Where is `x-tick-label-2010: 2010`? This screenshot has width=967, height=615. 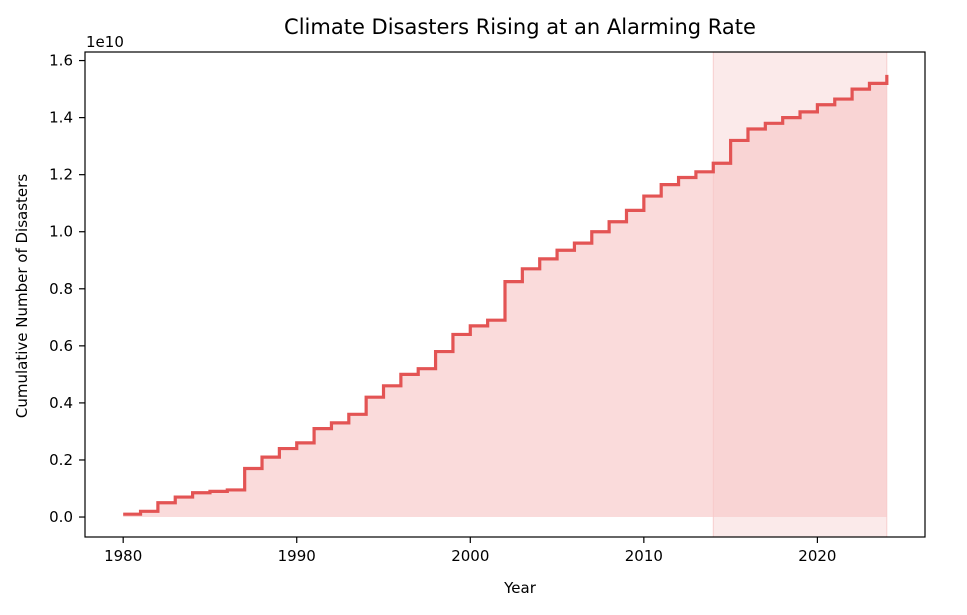 x-tick-label-2010: 2010 is located at coordinates (644, 556).